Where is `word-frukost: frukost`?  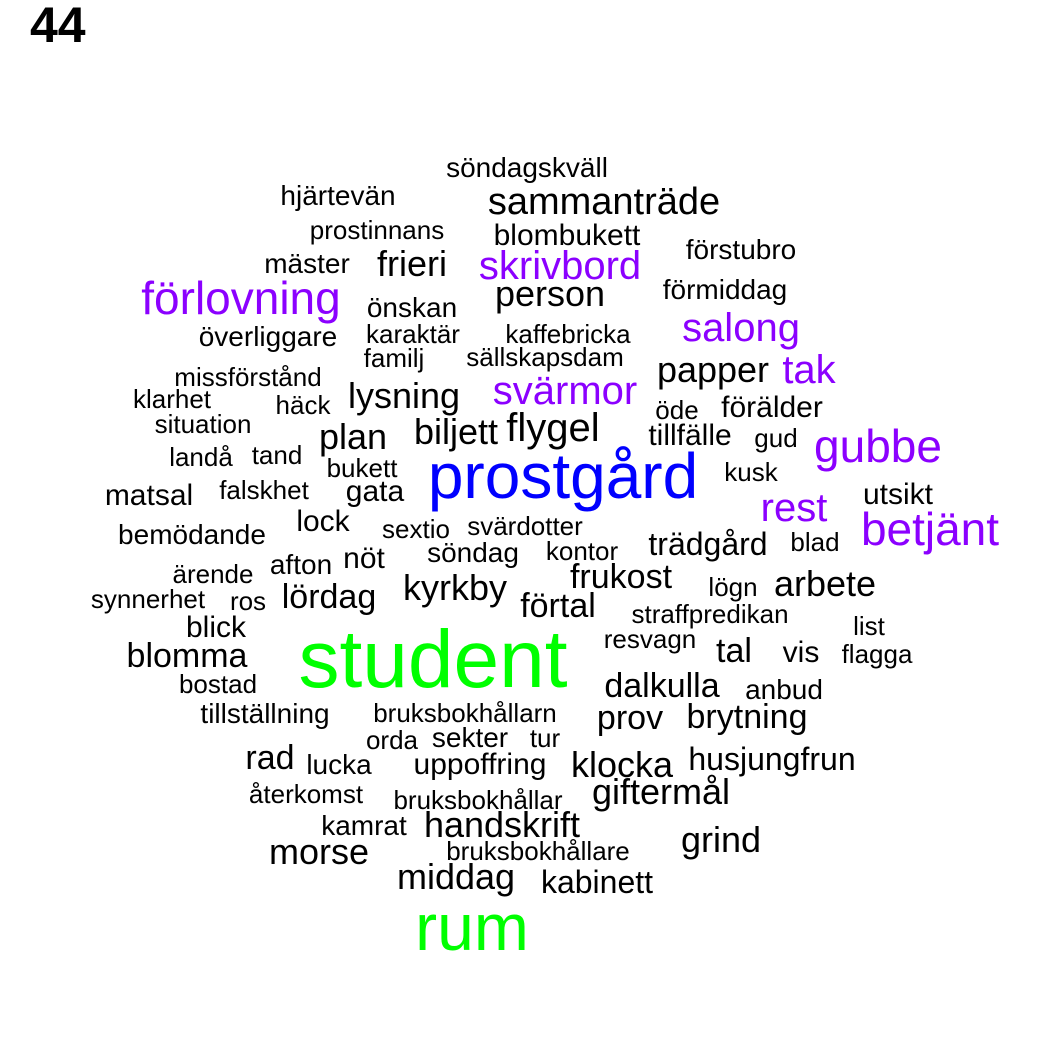 word-frukost: frukost is located at coordinates (621, 577).